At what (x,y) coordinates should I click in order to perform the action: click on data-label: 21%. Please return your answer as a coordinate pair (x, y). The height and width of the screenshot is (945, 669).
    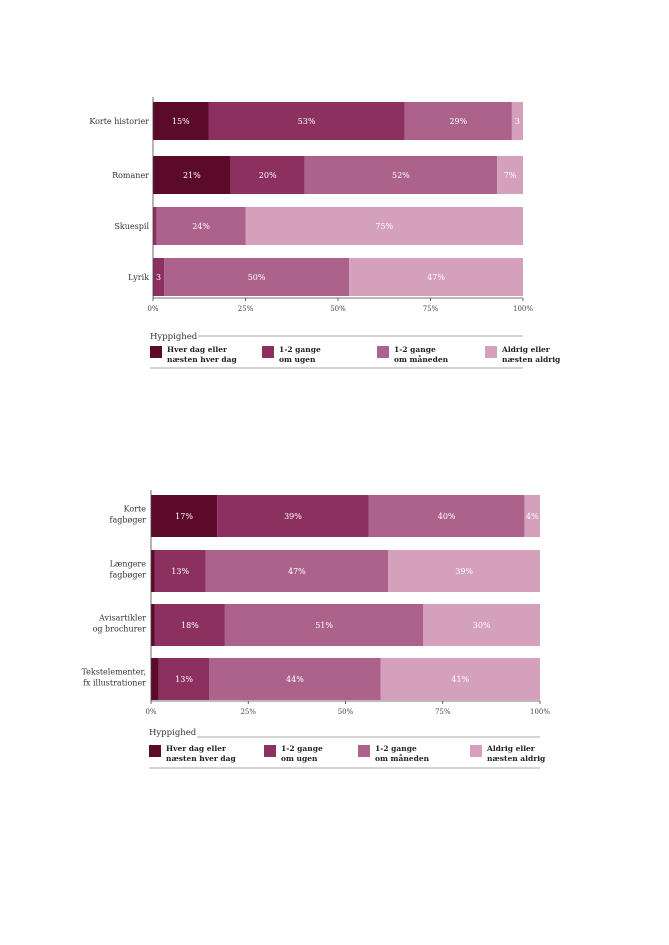
    Looking at the image, I should click on (192, 175).